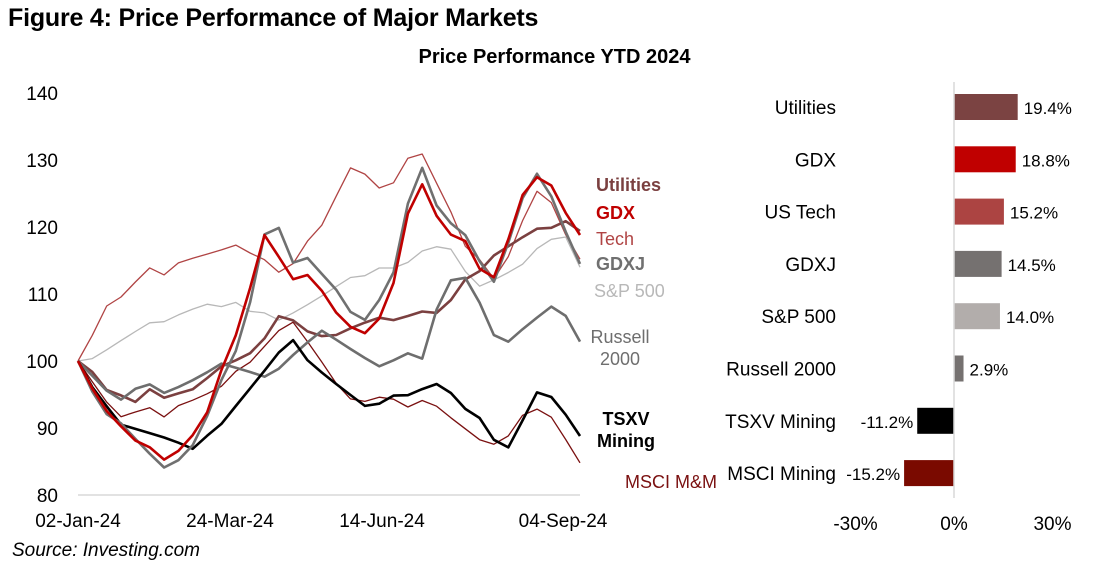 Image resolution: width=1099 pixels, height=574 pixels. Describe the element at coordinates (805, 108) in the screenshot. I see `bar-category-label: Utilities` at that location.